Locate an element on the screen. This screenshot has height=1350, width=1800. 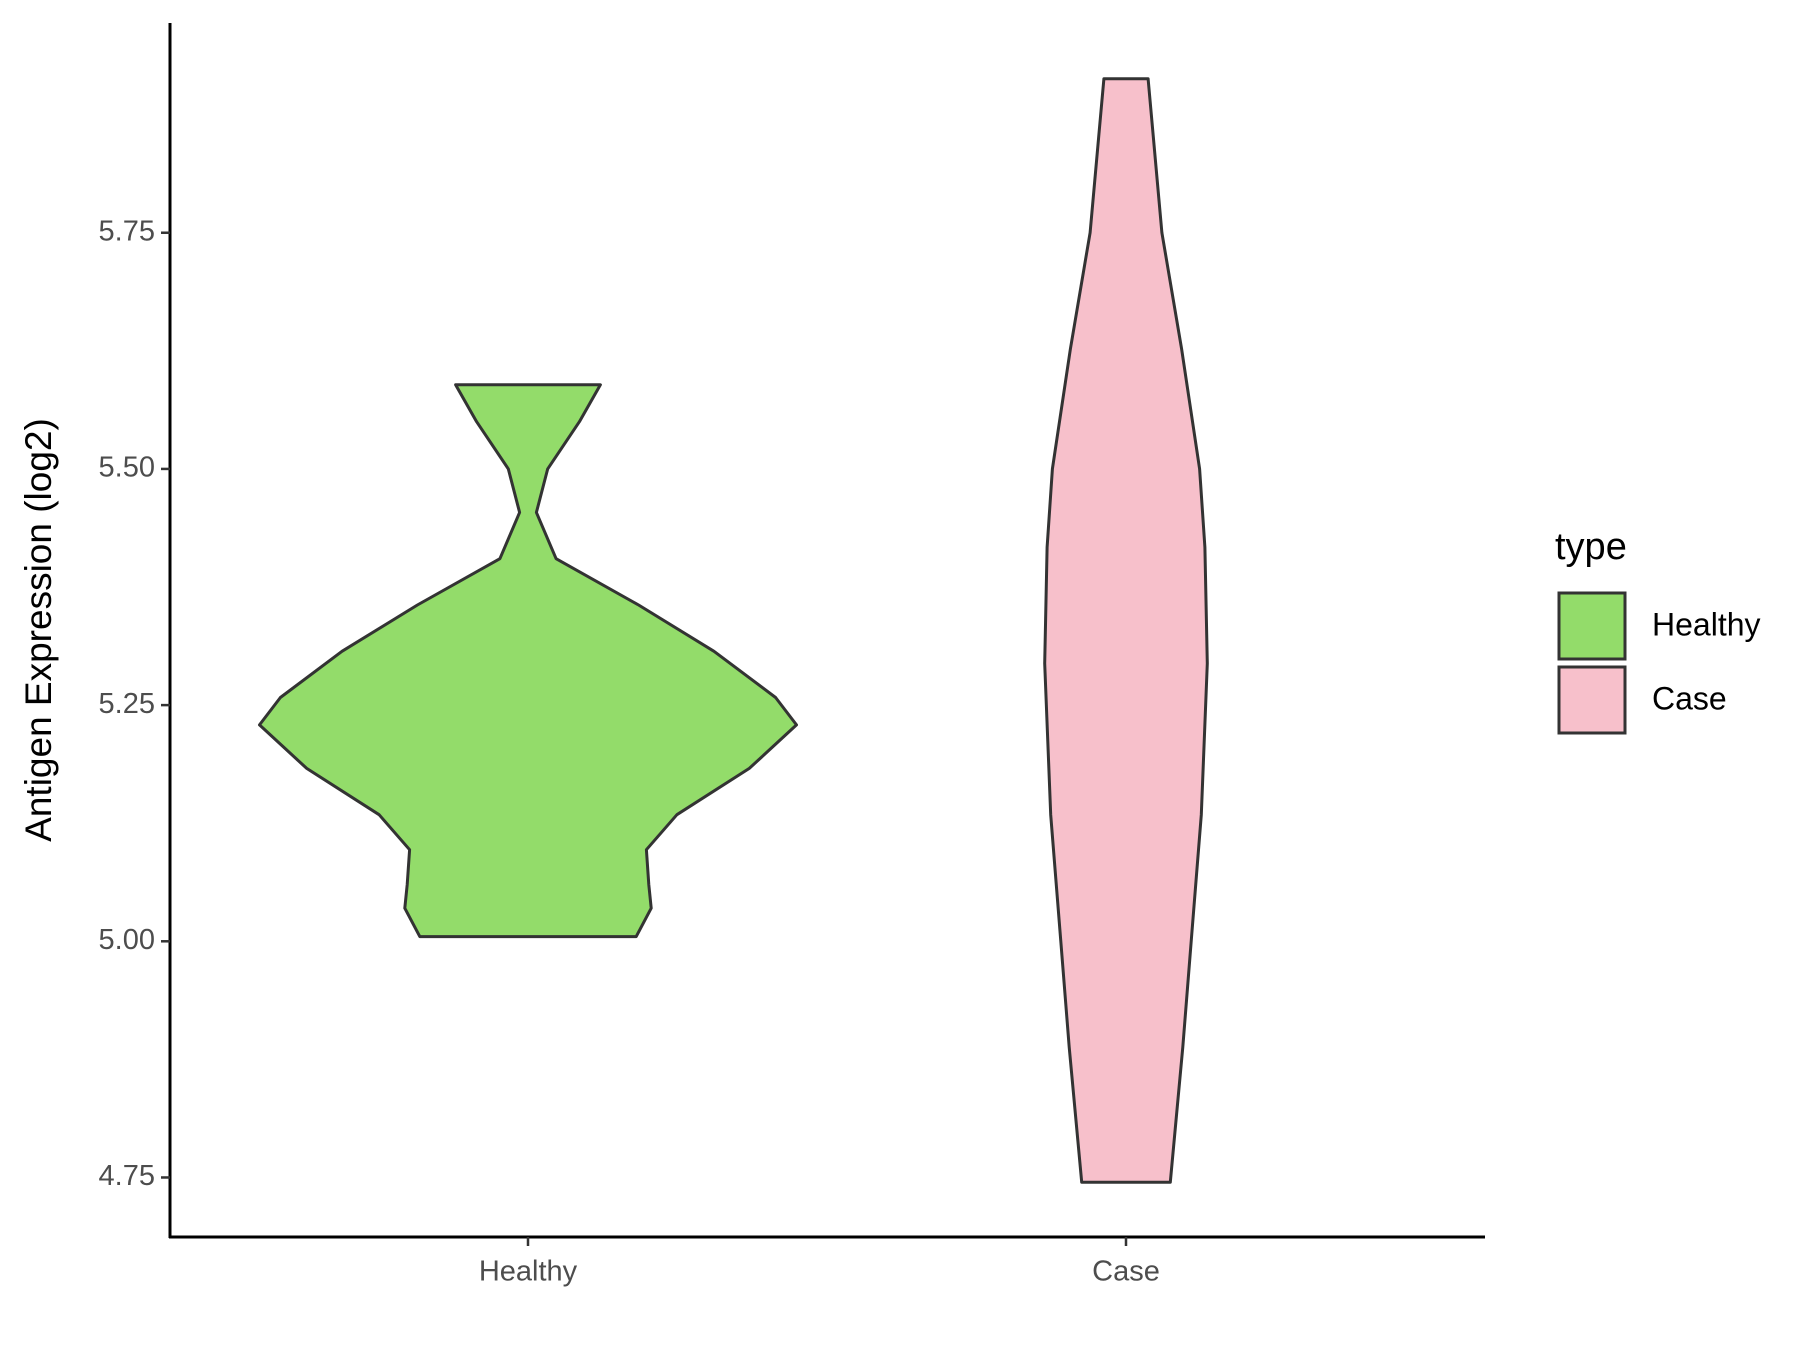
legend-label: Case is located at coordinates (1689, 698).